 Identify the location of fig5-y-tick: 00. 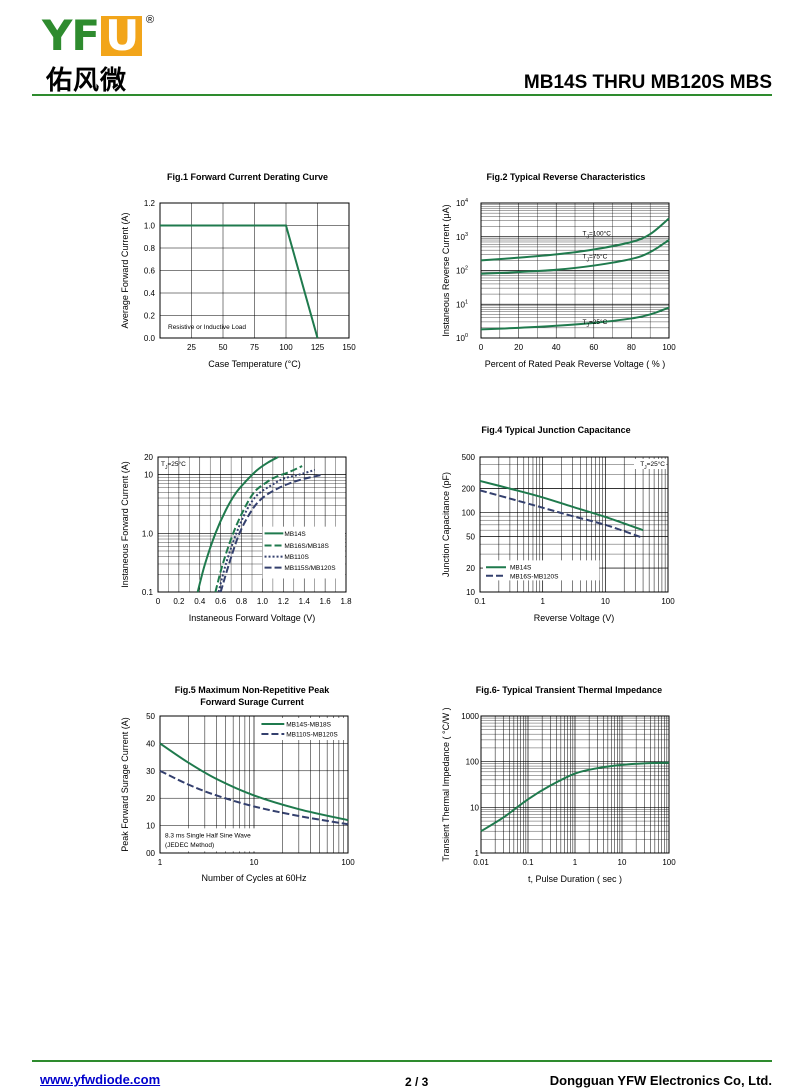
(150, 853).